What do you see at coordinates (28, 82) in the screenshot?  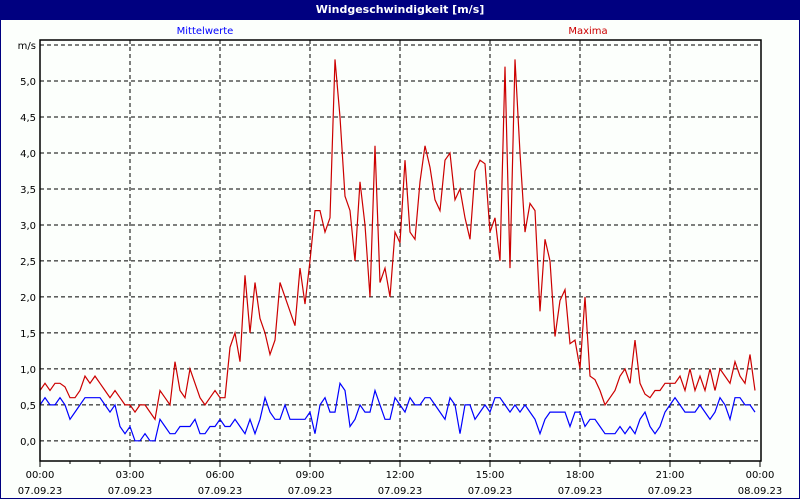 I see `y-tick-label: 5,0` at bounding box center [28, 82].